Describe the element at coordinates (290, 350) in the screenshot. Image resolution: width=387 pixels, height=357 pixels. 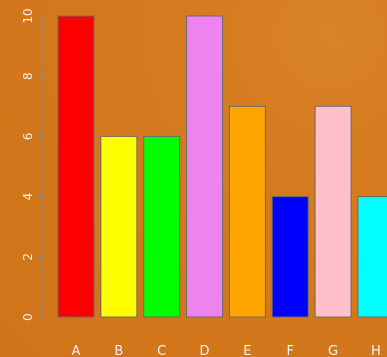
I see `x-tick-label-f: F` at that location.